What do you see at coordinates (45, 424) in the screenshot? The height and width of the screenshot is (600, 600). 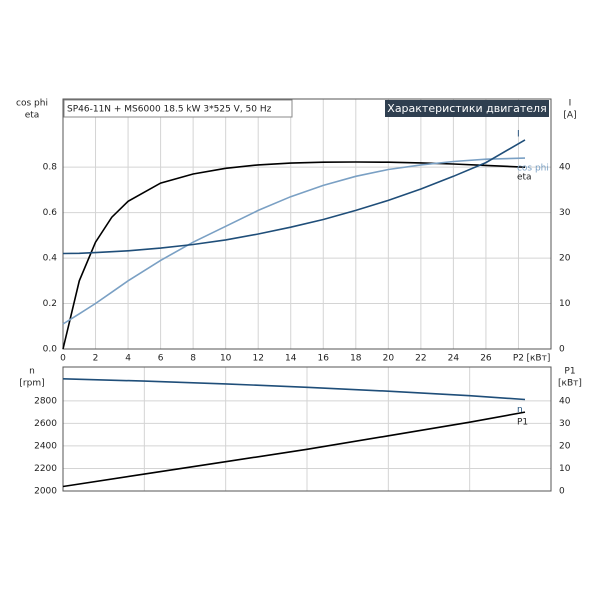 I see `y-tick-label: 2600` at bounding box center [45, 424].